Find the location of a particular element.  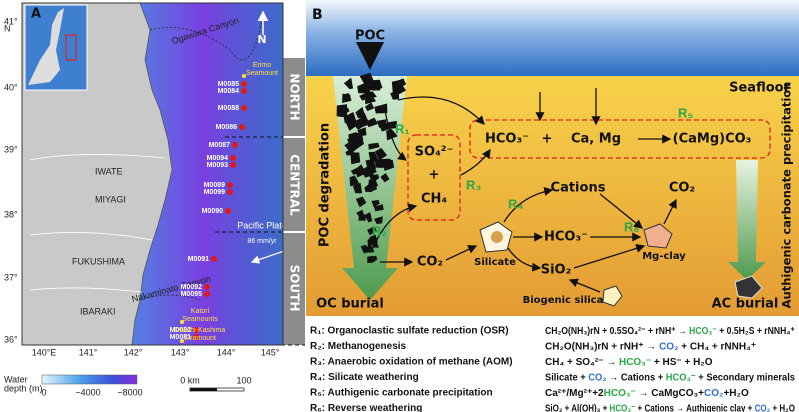

seamount-marker is located at coordinates (182, 322).